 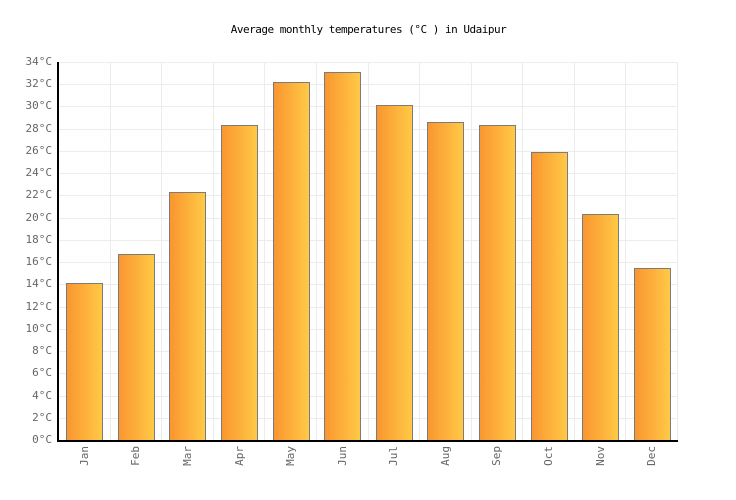 What do you see at coordinates (39, 217) in the screenshot?
I see `y-tick-label: 20°C` at bounding box center [39, 217].